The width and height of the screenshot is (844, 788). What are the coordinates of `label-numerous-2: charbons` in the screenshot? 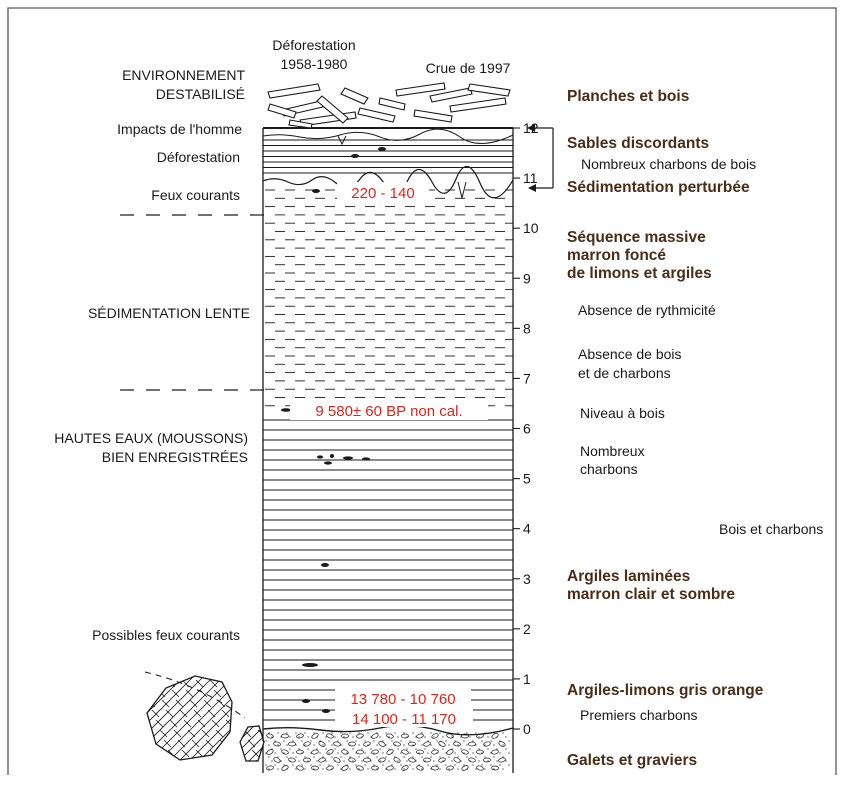 It's located at (609, 469).